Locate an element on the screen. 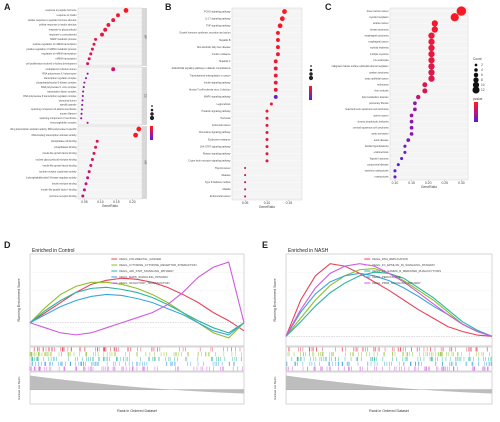 This screenshot has width=500, height=422. c-colorbar is located at coordinates (476, 112).